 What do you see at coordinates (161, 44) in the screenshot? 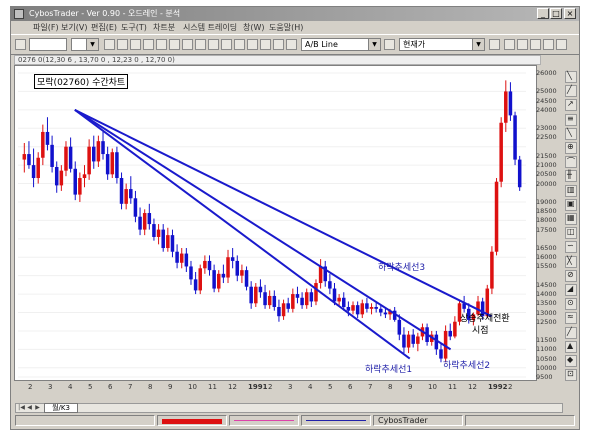
I see `line-chart-icon` at bounding box center [161, 44].